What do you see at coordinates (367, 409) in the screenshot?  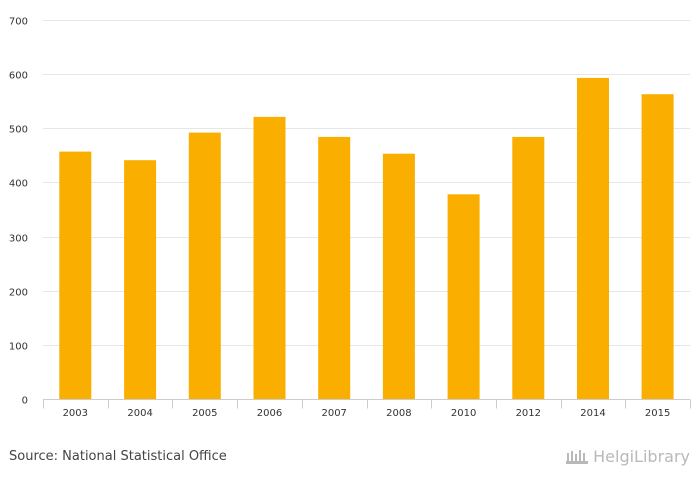 I see `x-axis: 2003 2004 2005 2006 2007 2008 2010 2012 2014 2015` at bounding box center [367, 409].